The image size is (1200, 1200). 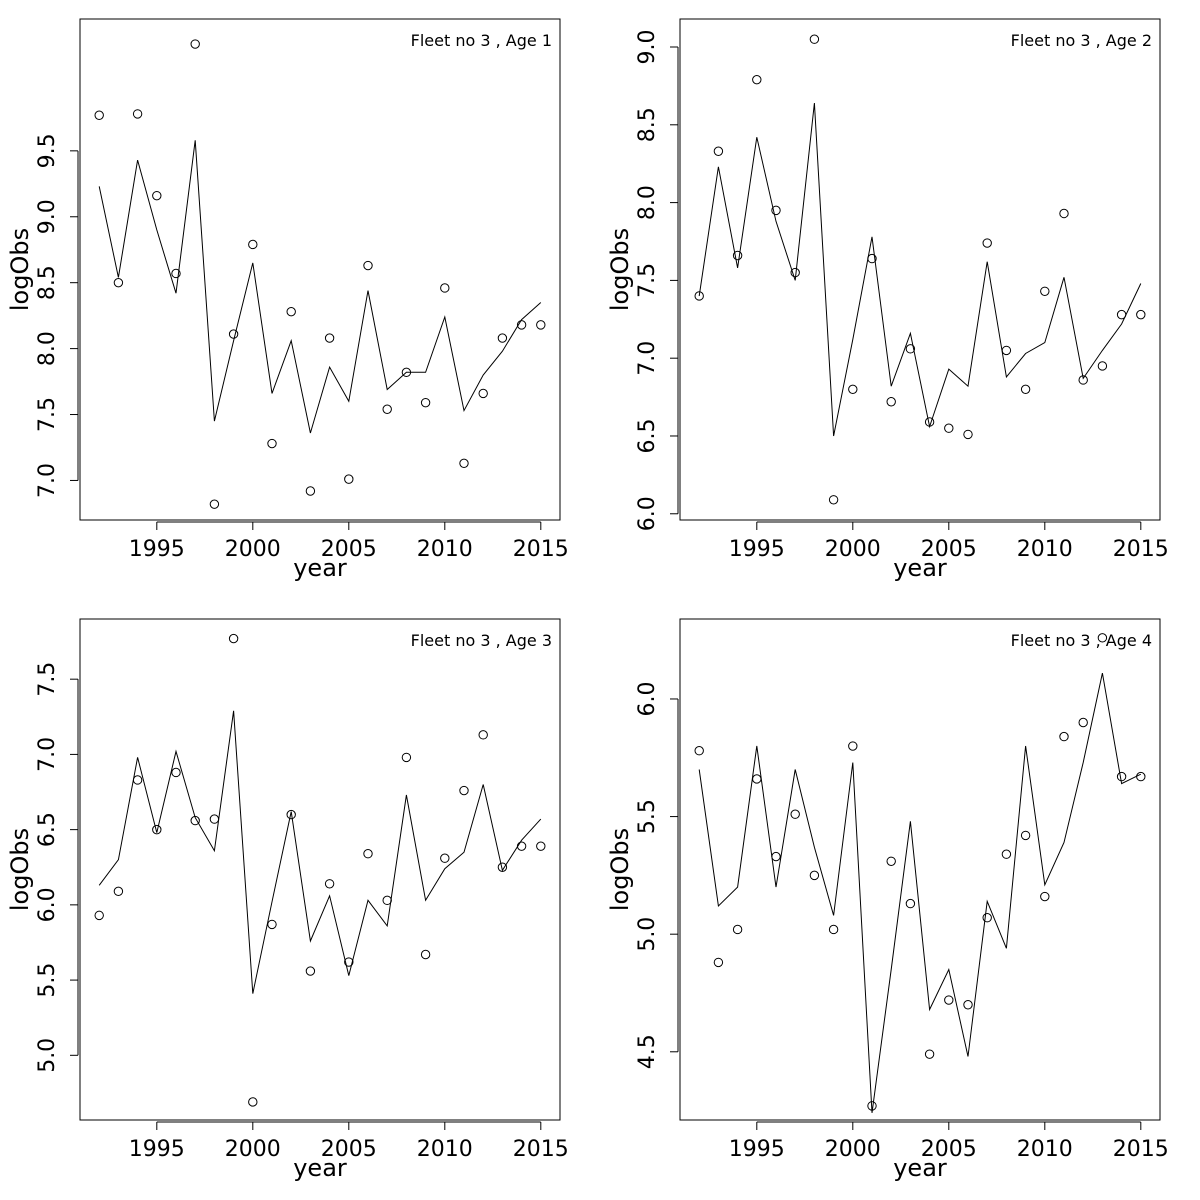 What do you see at coordinates (1081, 640) in the screenshot?
I see `panel-title: Fleet no 3 , Age 4` at bounding box center [1081, 640].